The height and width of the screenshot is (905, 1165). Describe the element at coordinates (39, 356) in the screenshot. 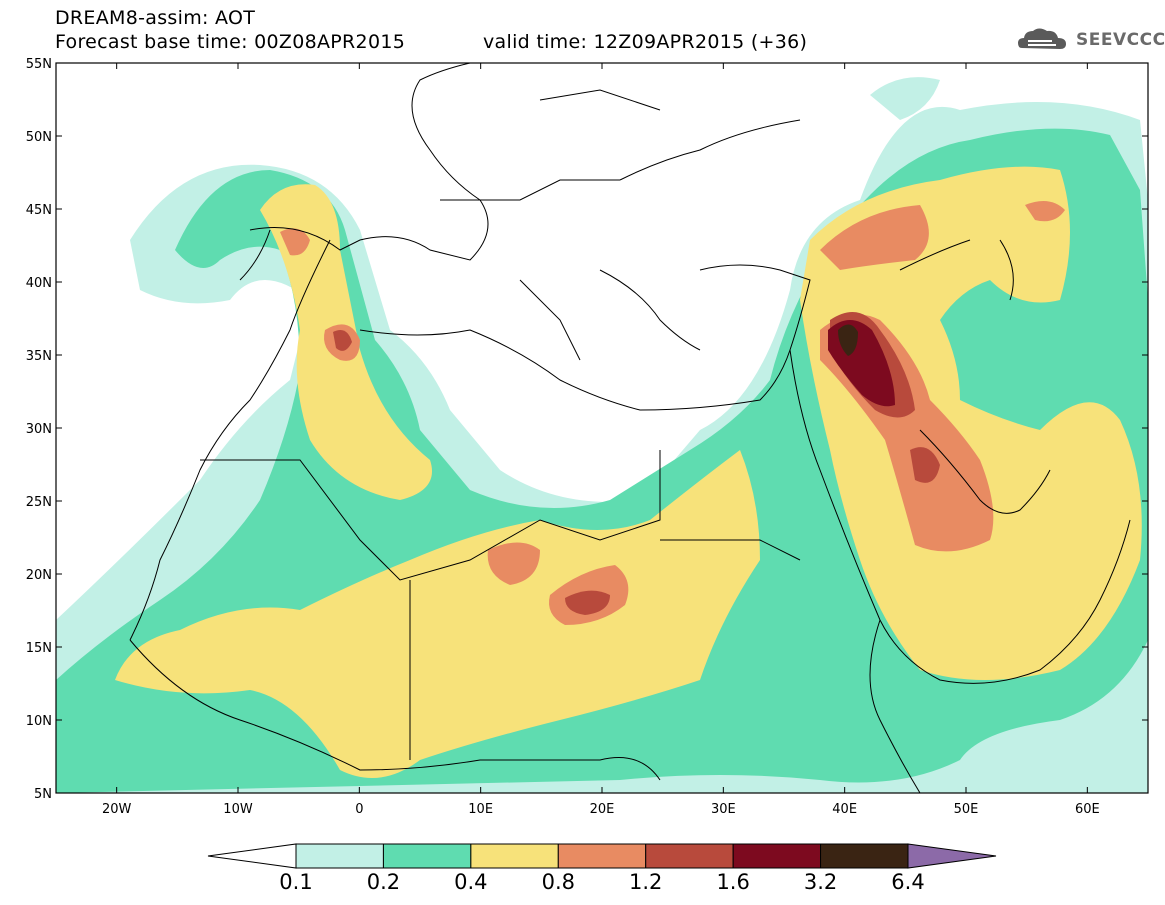

I see `lat-tick-label: 35N` at that location.